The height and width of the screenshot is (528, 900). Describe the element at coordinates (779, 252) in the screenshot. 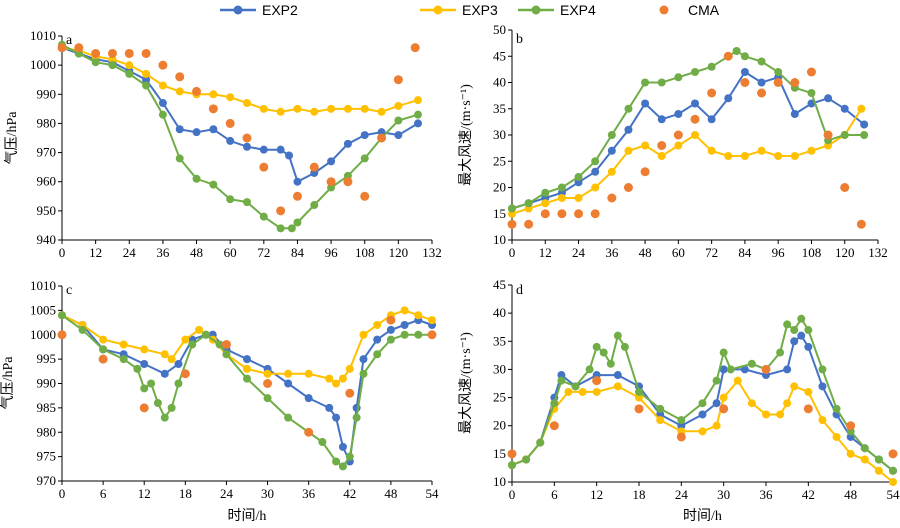

I see `x-tick-label: 96` at that location.